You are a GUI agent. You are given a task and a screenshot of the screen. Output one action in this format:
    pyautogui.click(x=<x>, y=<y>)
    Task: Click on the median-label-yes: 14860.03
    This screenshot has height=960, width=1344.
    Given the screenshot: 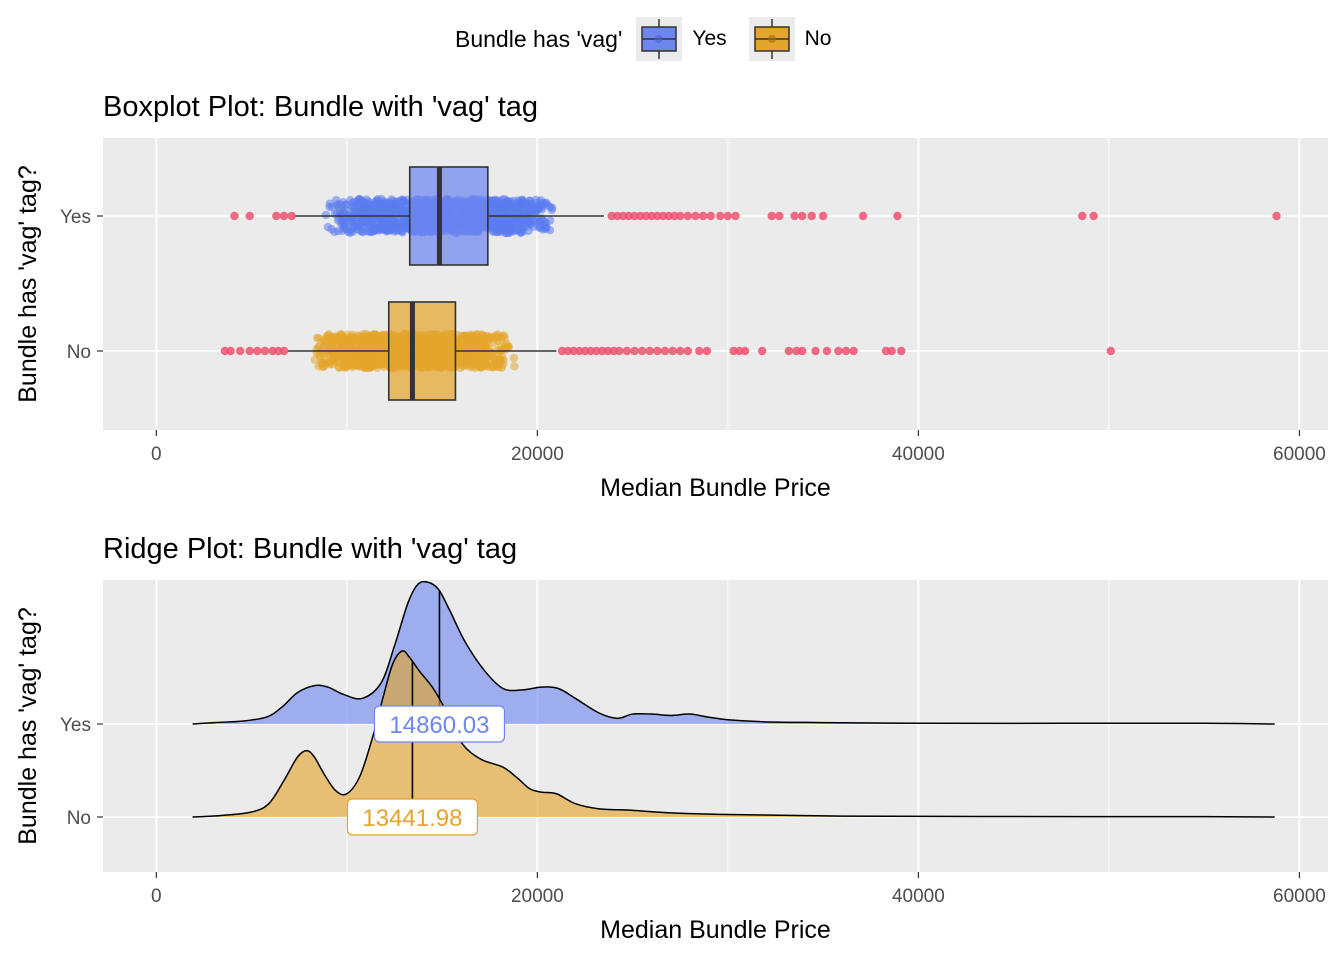 What is the action you would take?
    pyautogui.click(x=439, y=724)
    